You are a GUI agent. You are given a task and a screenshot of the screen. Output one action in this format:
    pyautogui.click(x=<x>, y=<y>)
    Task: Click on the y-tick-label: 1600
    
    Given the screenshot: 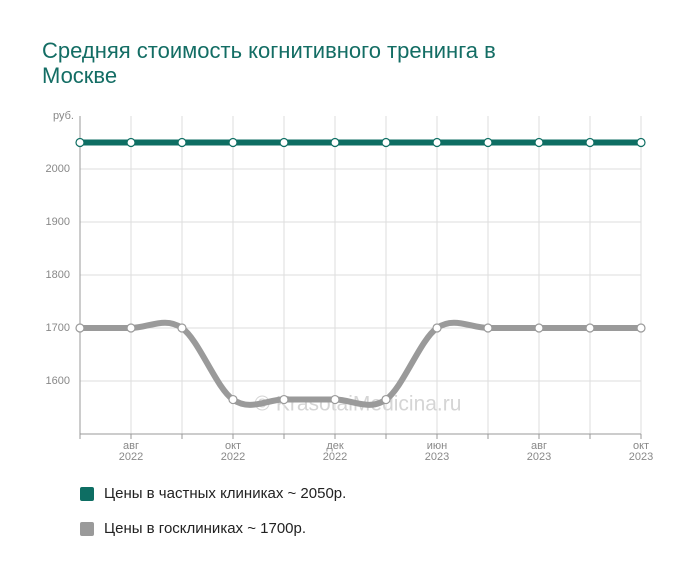 What is the action you would take?
    pyautogui.click(x=58, y=381)
    